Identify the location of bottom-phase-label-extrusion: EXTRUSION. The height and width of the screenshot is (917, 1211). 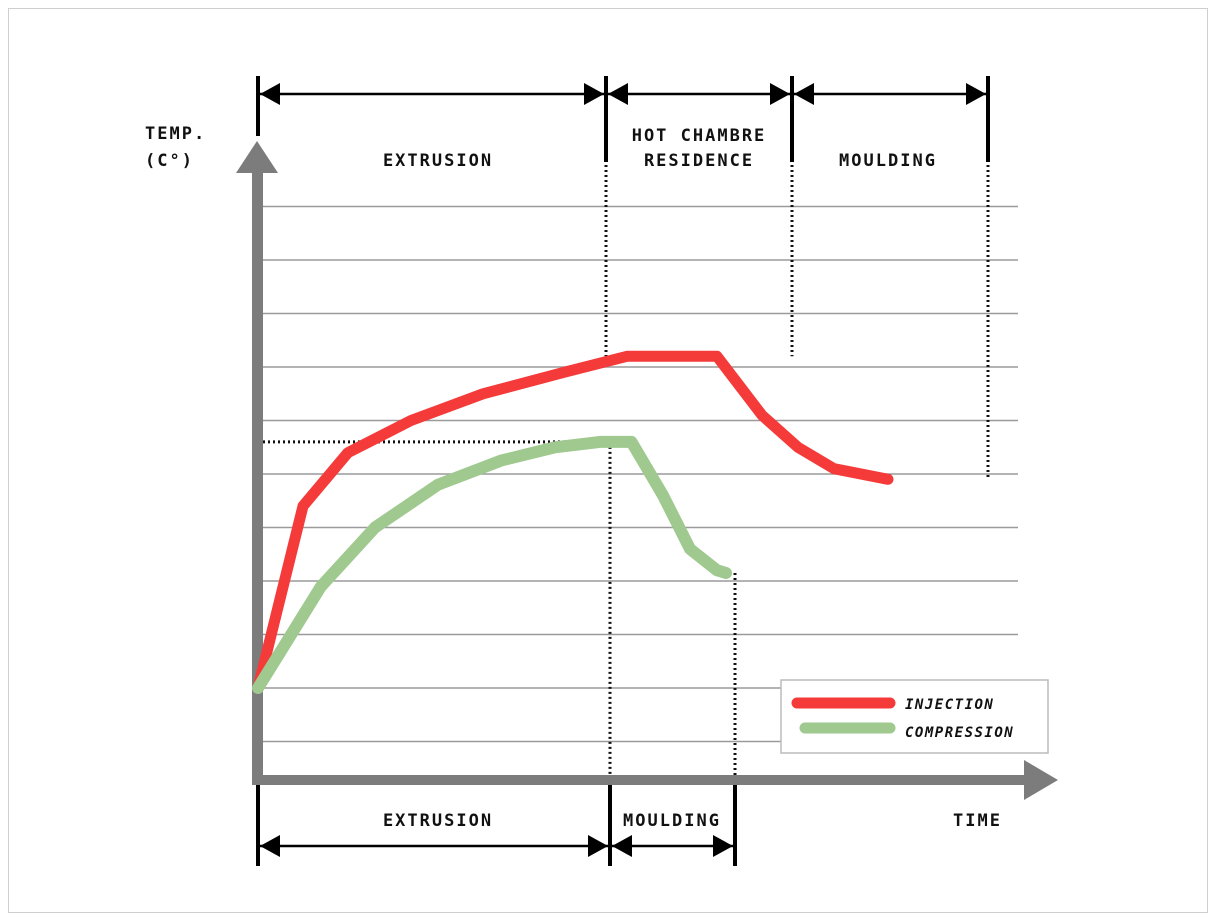
(438, 821).